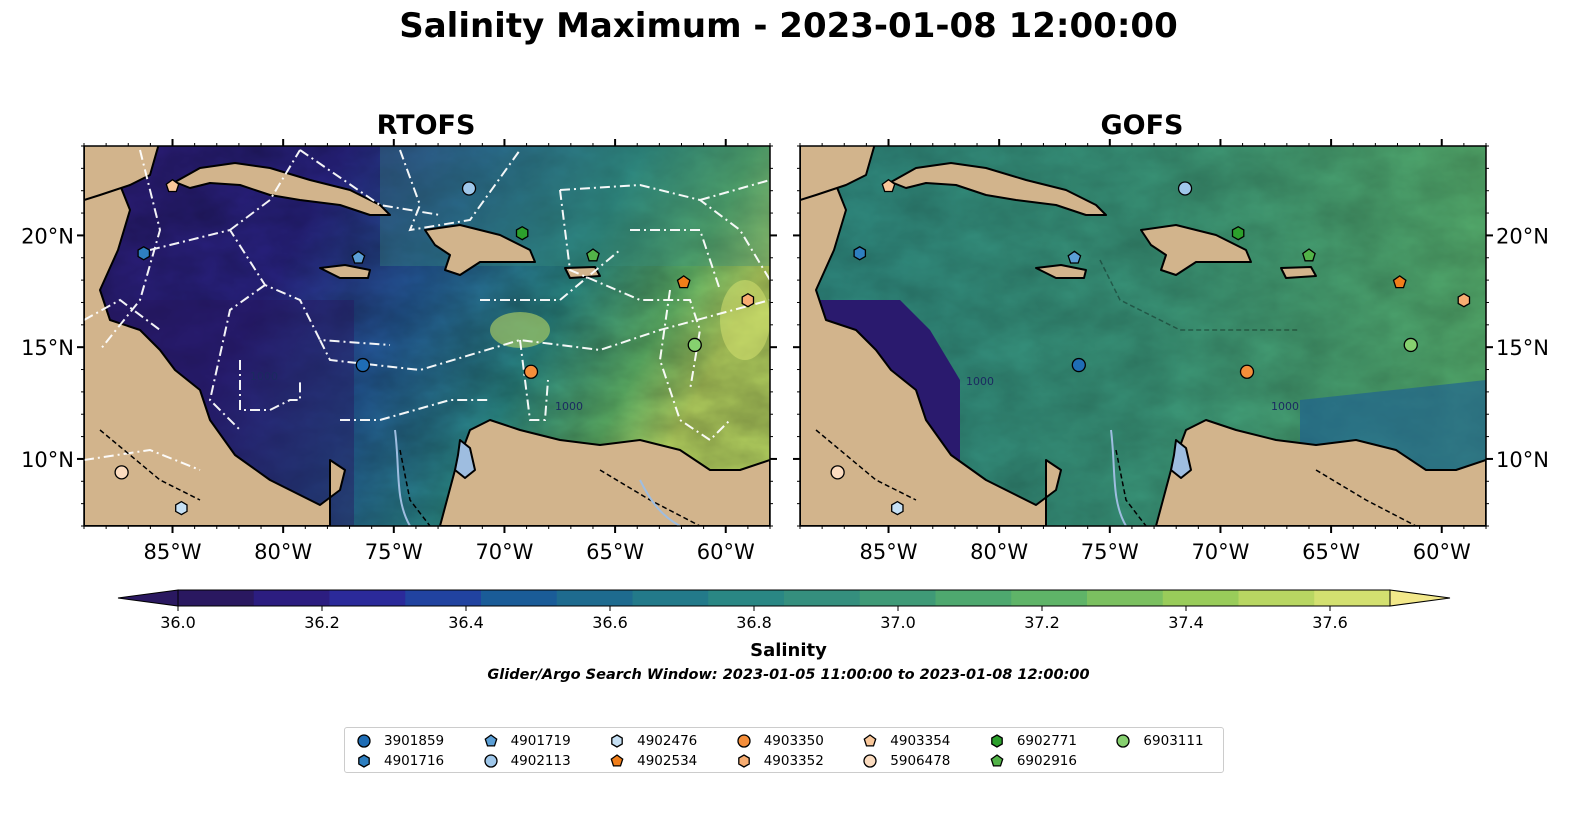 The height and width of the screenshot is (827, 1577). I want to click on figure-title: Salinity Maximum - 2023-01-08 12:00:00, so click(788, 26).